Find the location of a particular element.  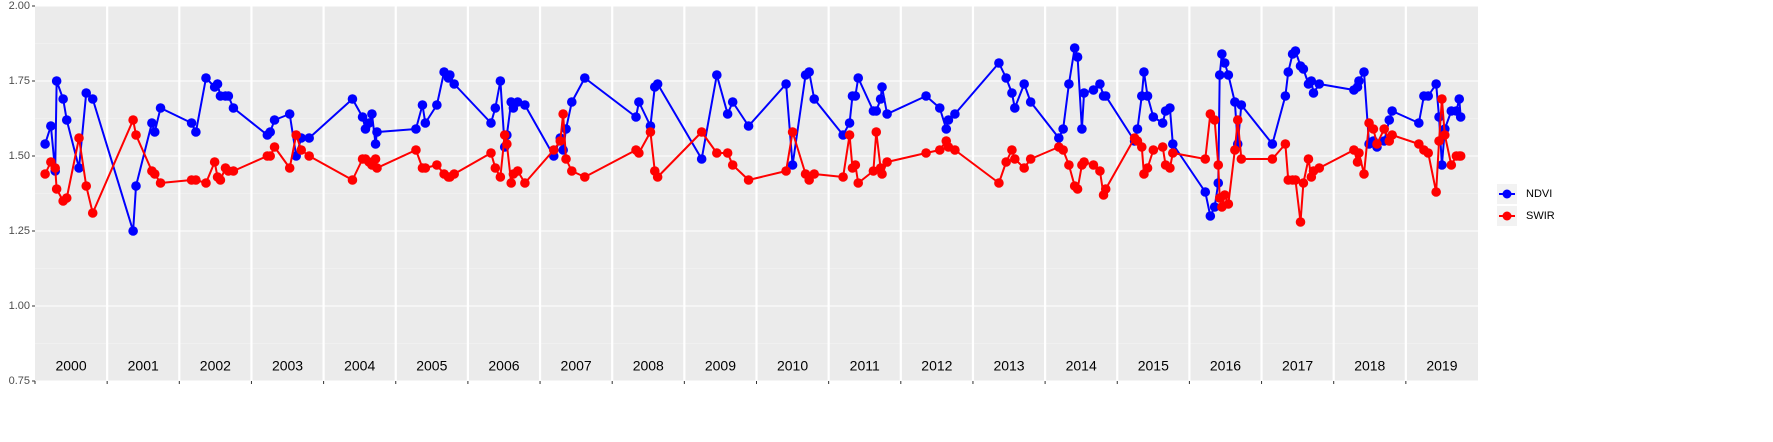

x-tick-label: 2014 is located at coordinates (1081, 366).